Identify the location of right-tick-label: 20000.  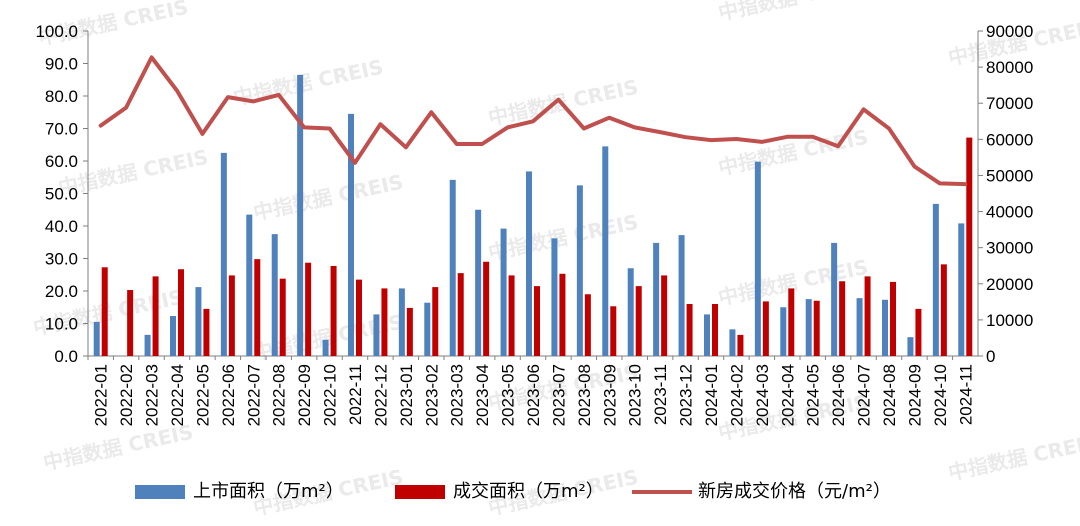
(1009, 284).